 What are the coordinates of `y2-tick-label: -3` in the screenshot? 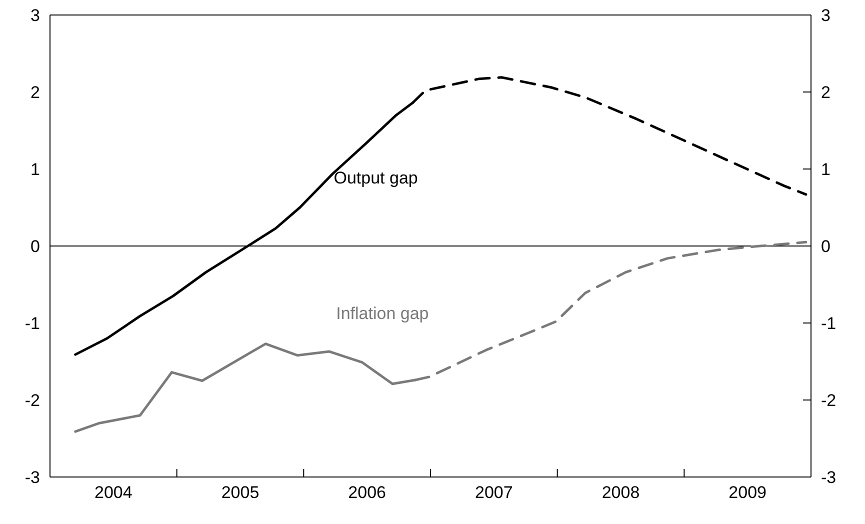 It's located at (828, 477).